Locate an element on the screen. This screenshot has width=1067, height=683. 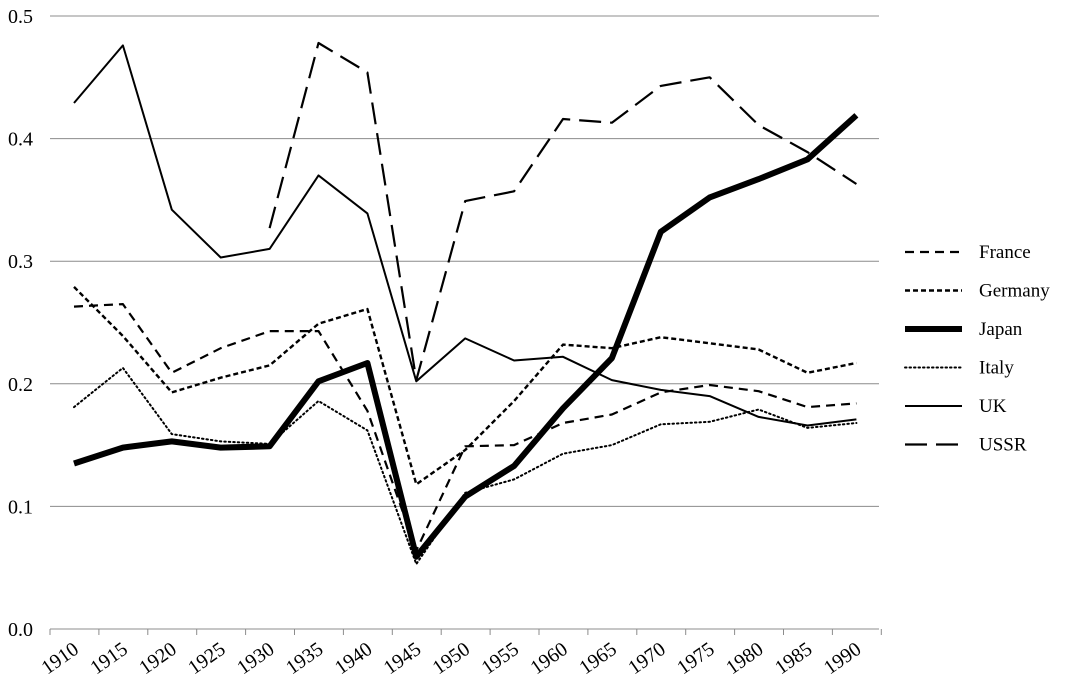
x-tick-label: 1920 is located at coordinates (157, 658).